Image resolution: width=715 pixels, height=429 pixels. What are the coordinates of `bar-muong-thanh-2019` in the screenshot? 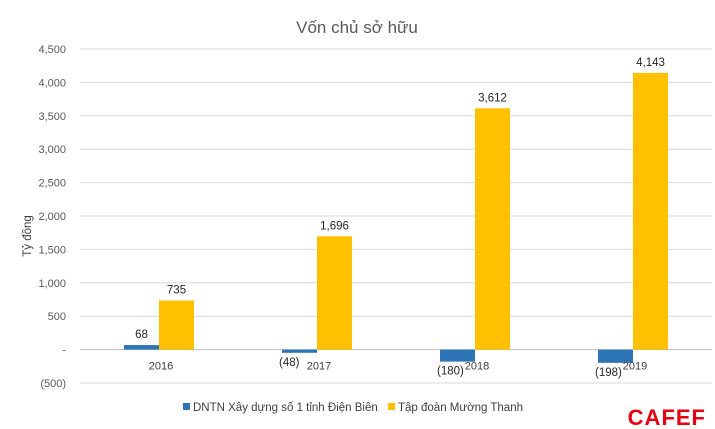 It's located at (650, 211).